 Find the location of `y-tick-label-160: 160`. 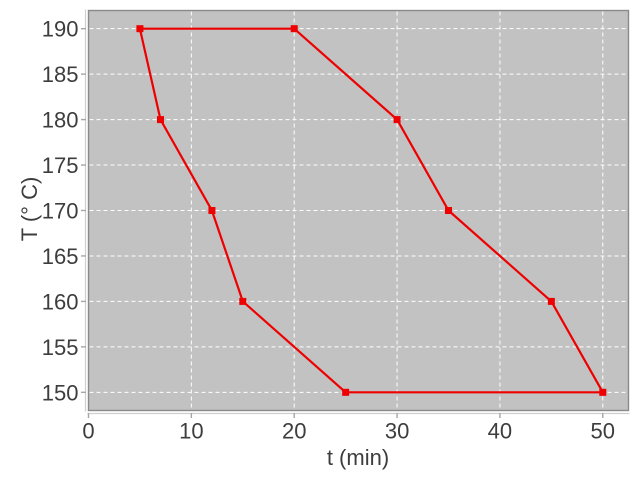

y-tick-label-160: 160 is located at coordinates (60, 301).